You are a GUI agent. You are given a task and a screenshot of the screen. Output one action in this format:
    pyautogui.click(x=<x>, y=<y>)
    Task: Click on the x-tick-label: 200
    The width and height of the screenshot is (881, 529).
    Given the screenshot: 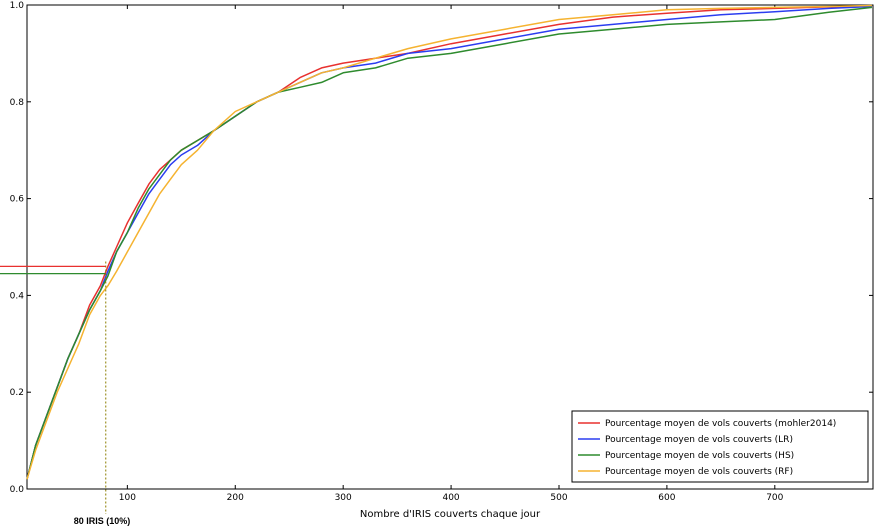 What is the action you would take?
    pyautogui.click(x=235, y=498)
    